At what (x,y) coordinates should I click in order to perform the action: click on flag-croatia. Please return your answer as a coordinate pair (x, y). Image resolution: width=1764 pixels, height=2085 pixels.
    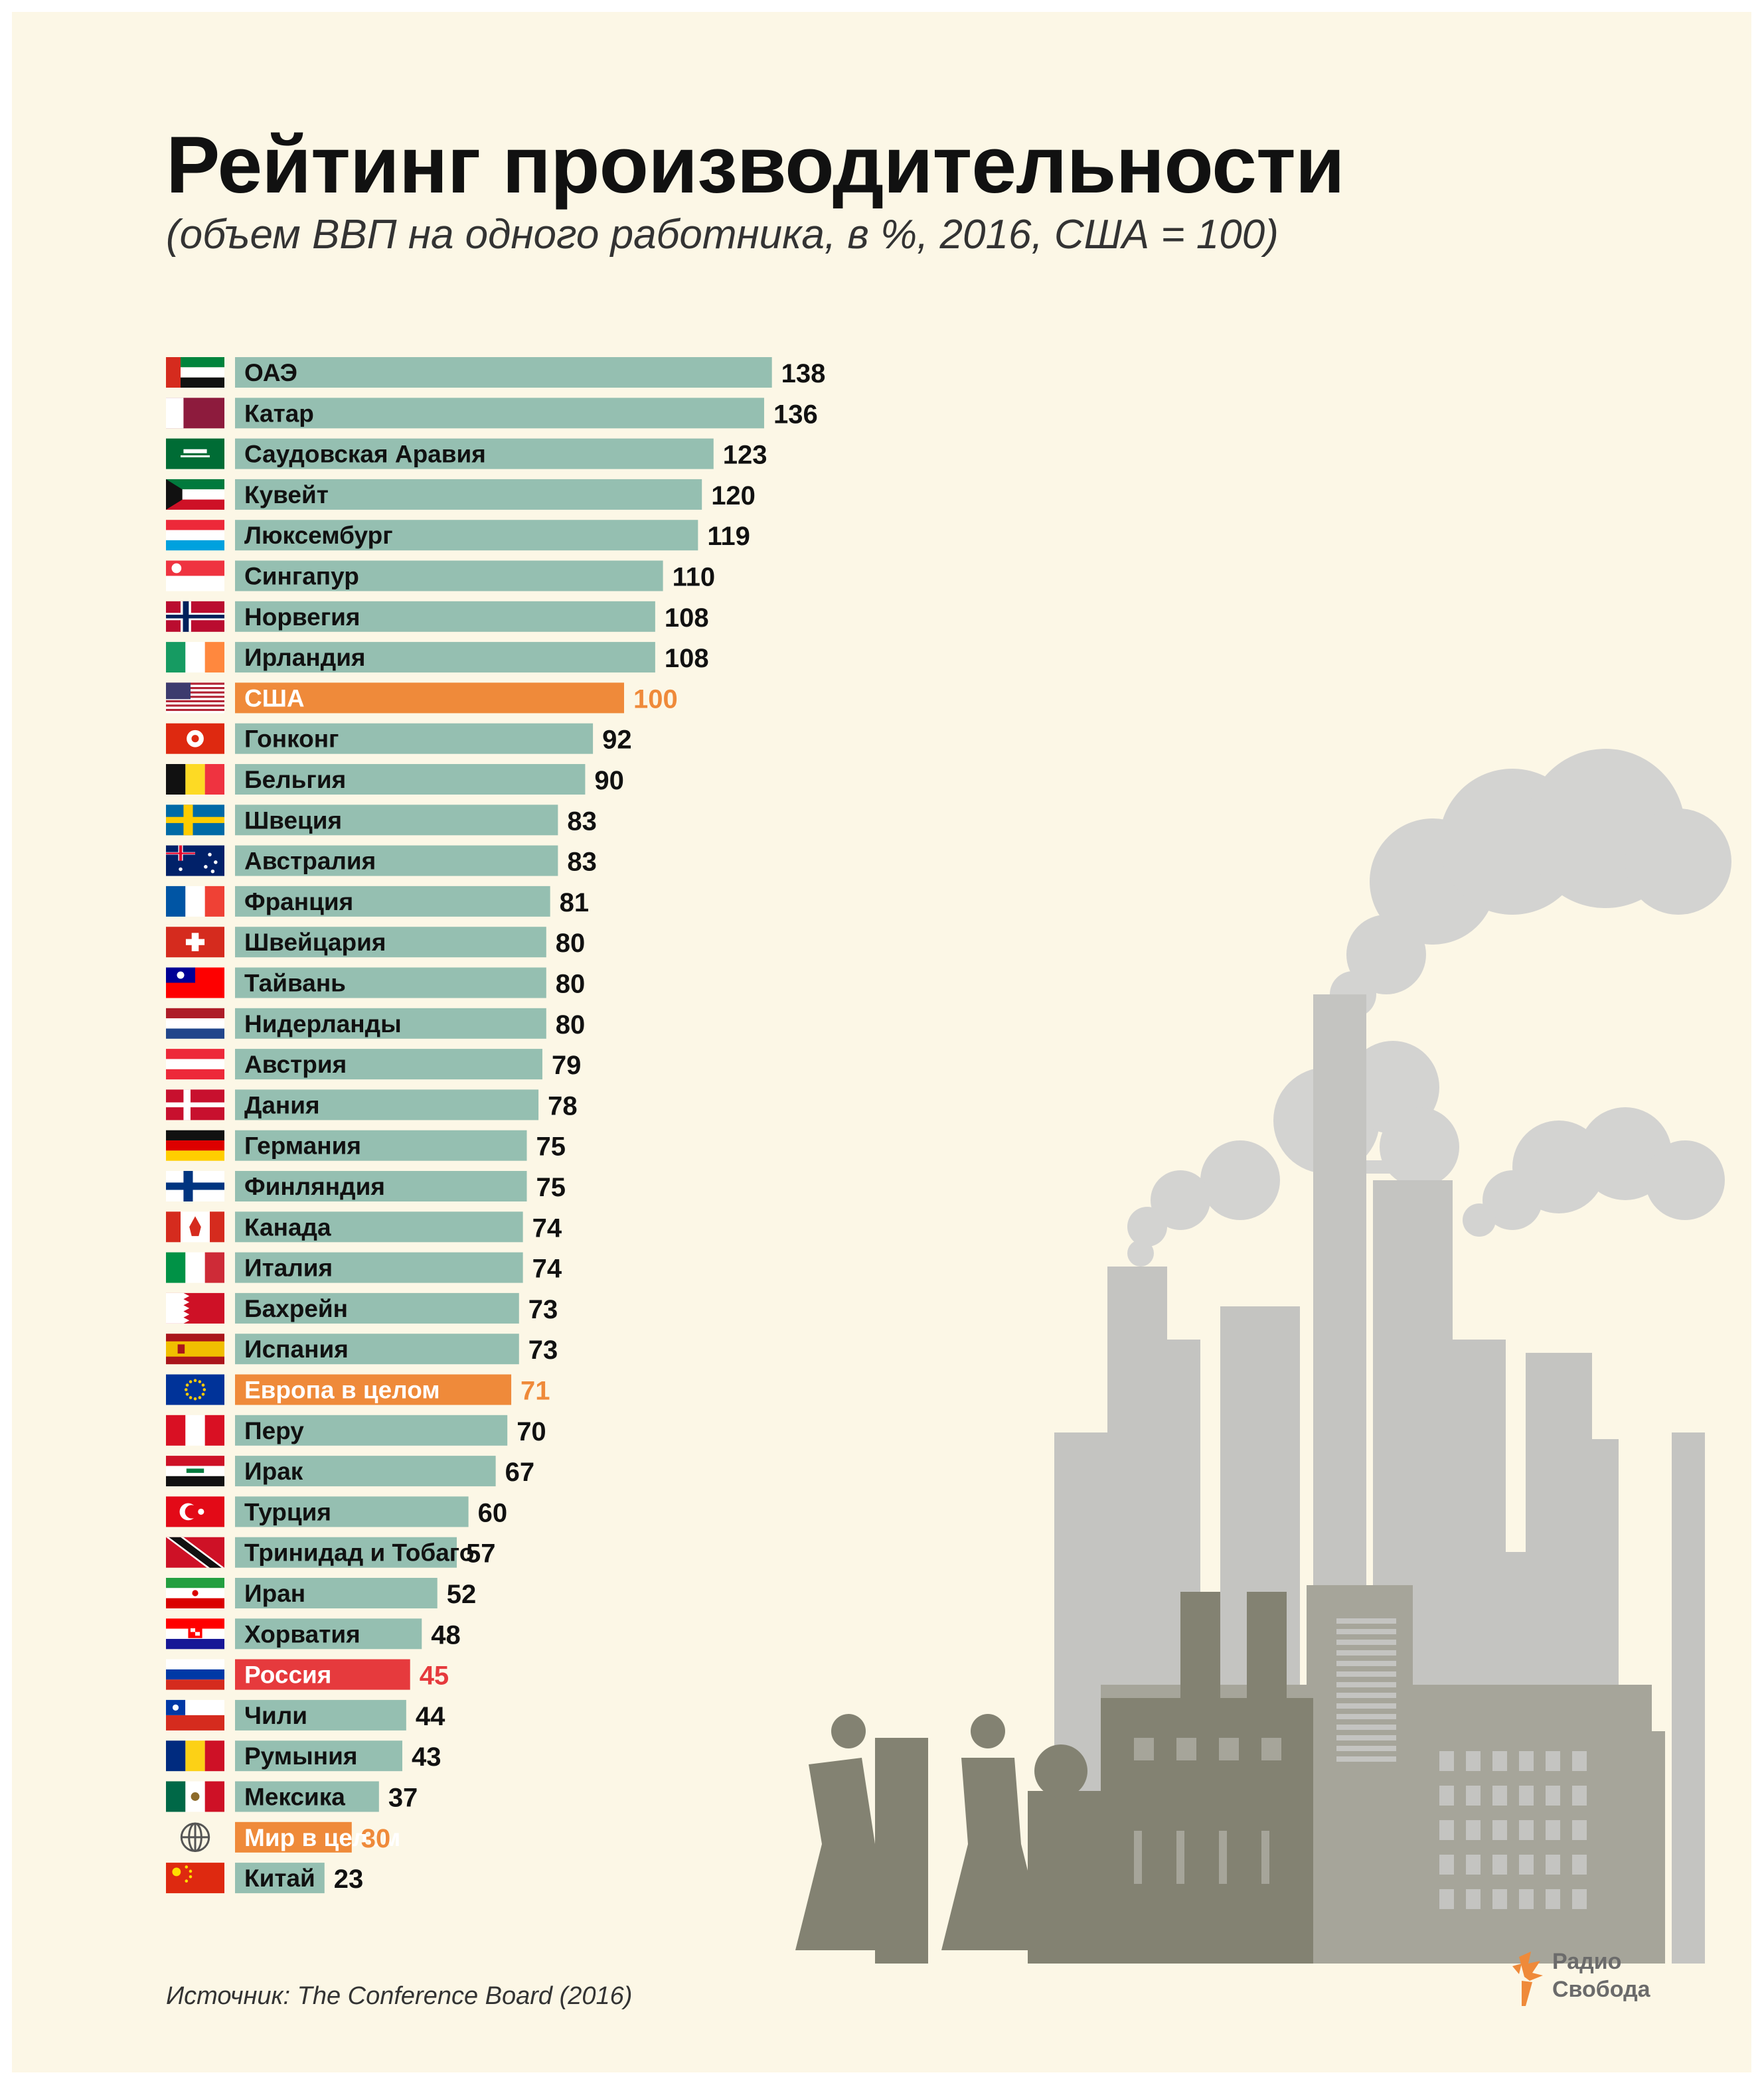
    Looking at the image, I should click on (195, 1634).